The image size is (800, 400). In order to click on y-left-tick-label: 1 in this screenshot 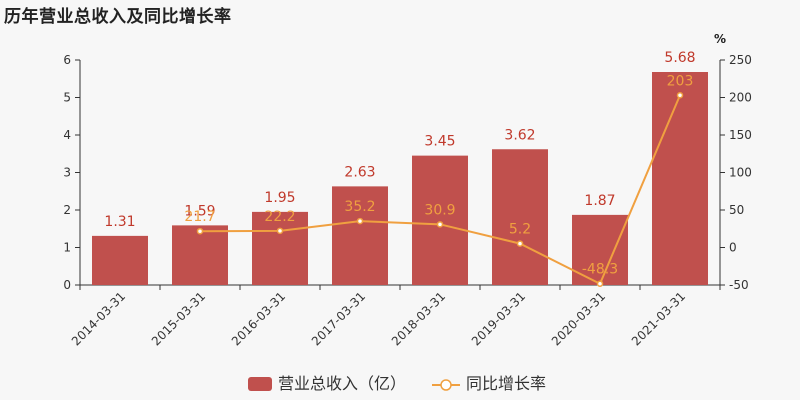, I will do `click(67, 248)`.